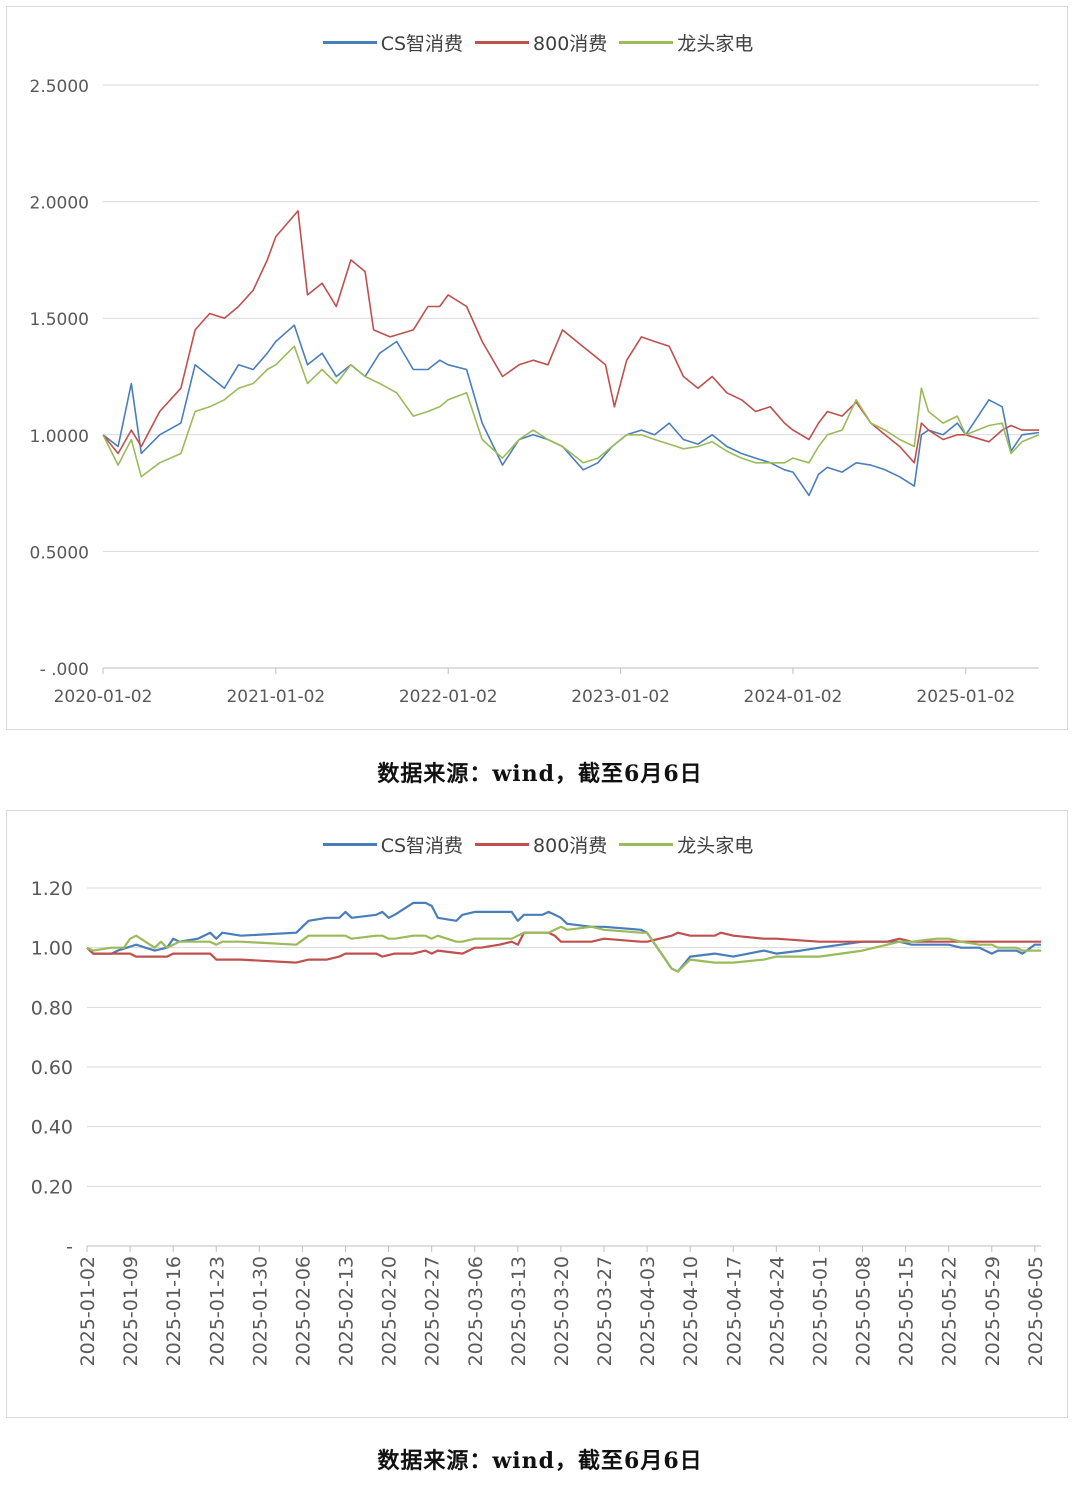  Describe the element at coordinates (448, 697) in the screenshot. I see `x-tick-label: 2022-01-02` at that location.